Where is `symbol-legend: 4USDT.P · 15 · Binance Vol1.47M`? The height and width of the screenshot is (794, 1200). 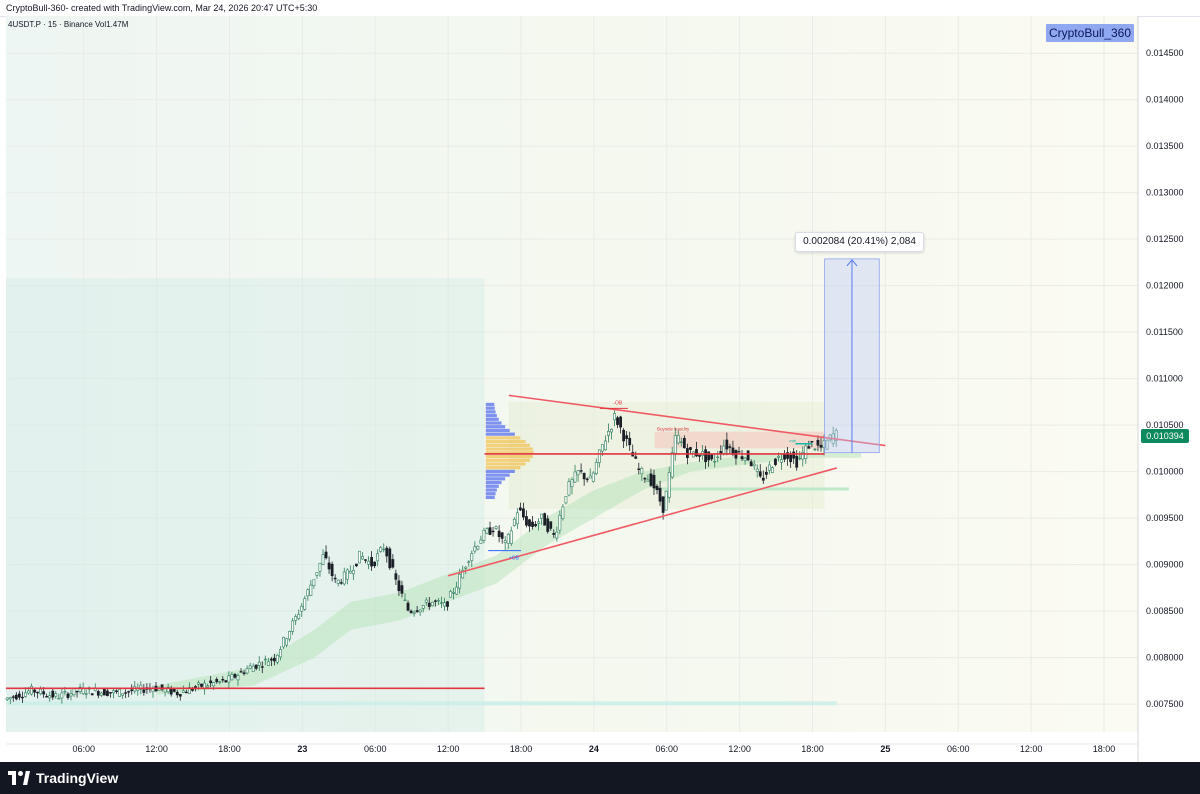 symbol-legend: 4USDT.P · 15 · Binance Vol1.47M is located at coordinates (68, 24).